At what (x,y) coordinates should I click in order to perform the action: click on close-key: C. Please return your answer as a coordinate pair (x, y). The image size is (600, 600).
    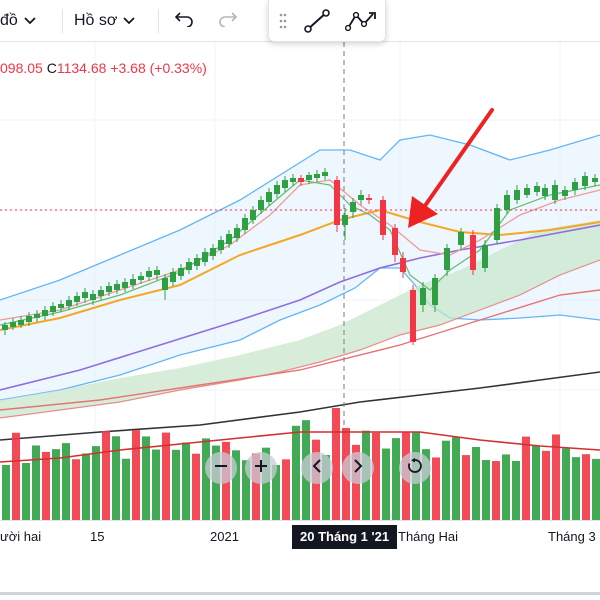
    Looking at the image, I should click on (51, 68).